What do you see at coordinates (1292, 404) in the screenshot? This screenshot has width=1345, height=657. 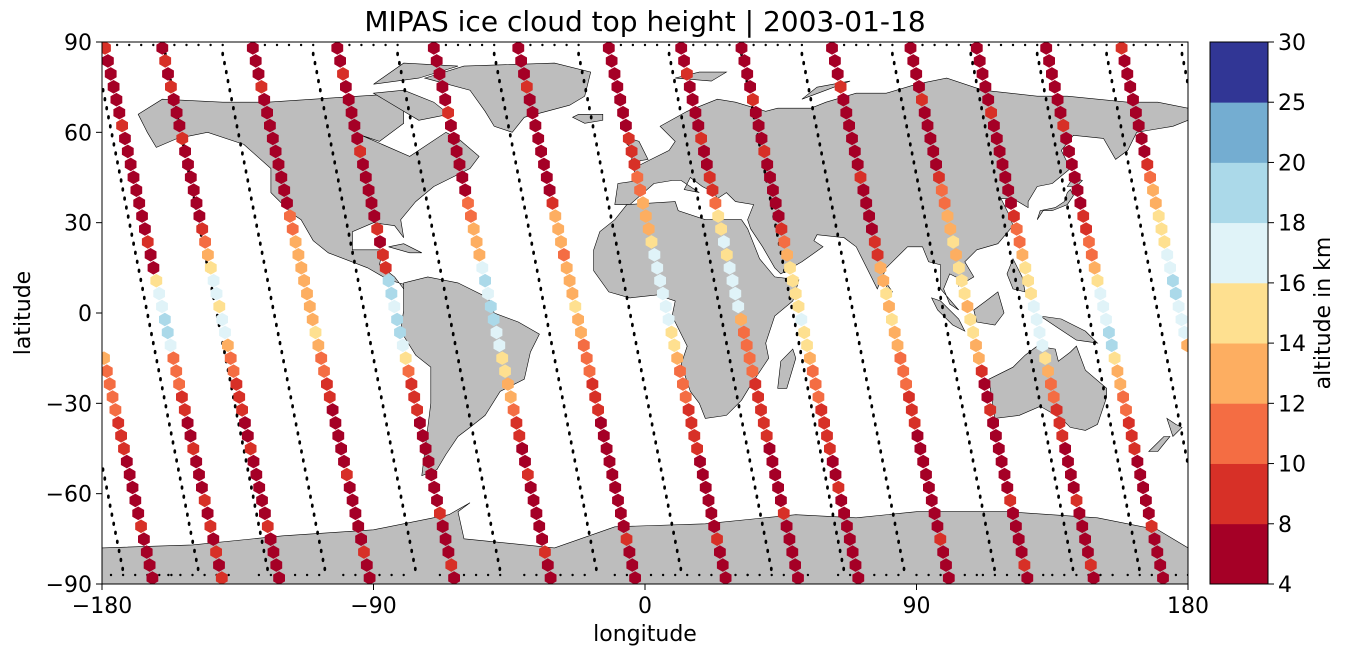 I see `colorbar-tick-label: 12` at bounding box center [1292, 404].